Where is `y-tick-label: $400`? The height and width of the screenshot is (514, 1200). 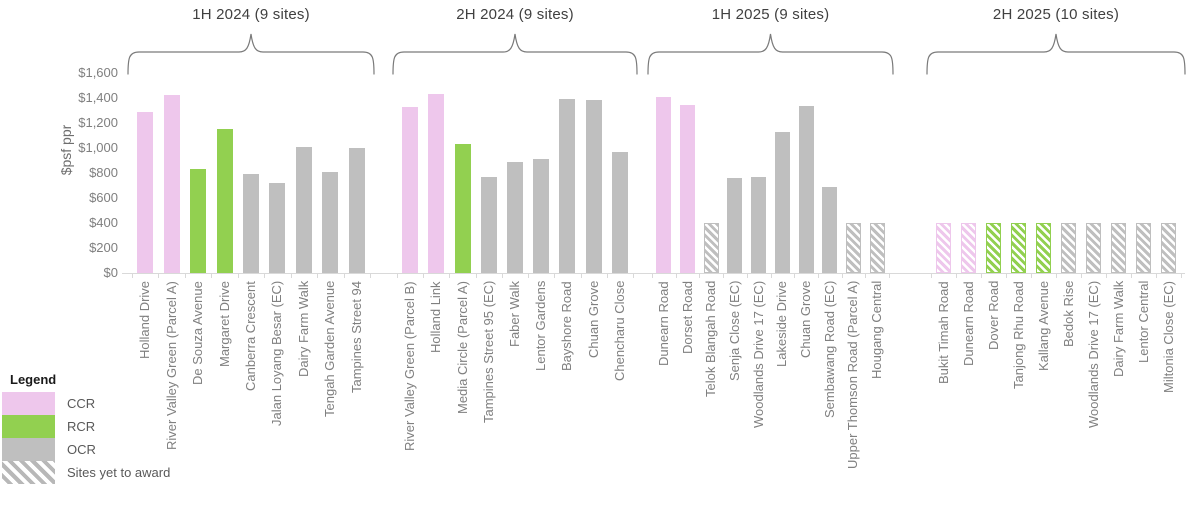 y-tick-label: $400 is located at coordinates (103, 222).